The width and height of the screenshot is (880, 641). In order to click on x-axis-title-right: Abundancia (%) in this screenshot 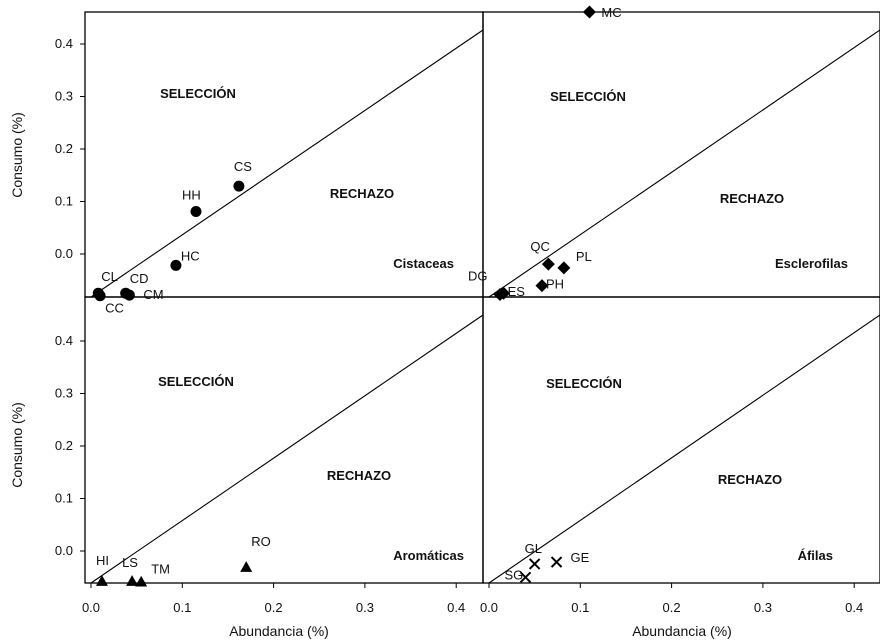, I will do `click(682, 631)`.